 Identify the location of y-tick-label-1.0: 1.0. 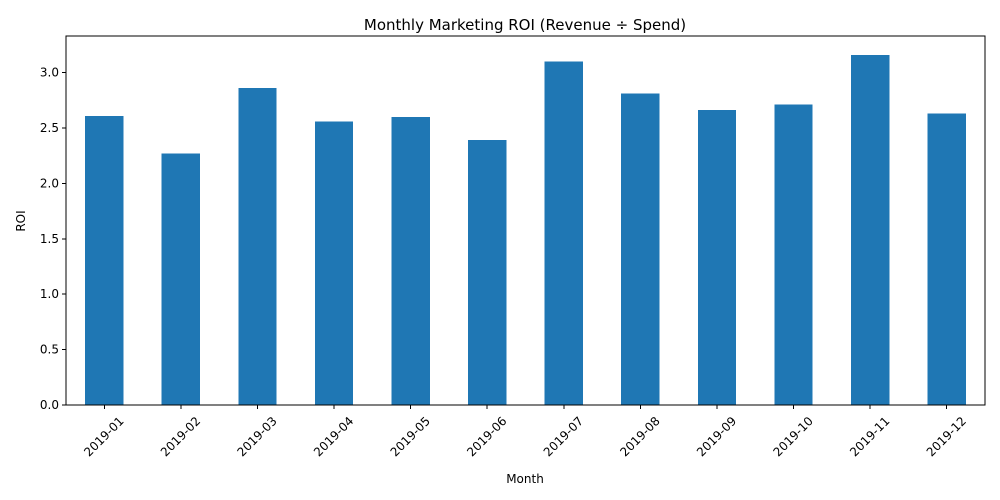
(49, 294).